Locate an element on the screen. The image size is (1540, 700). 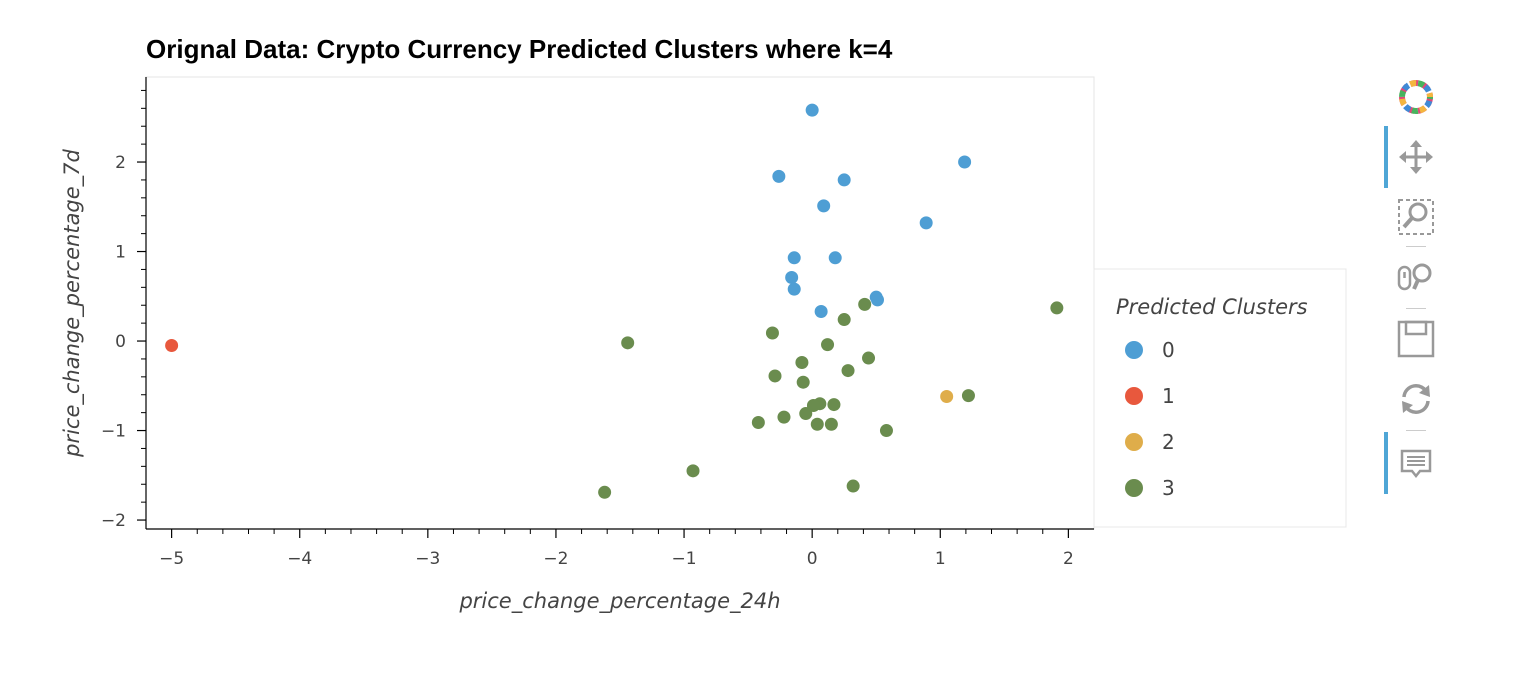
box-zoom-tool-button is located at coordinates (1416, 217).